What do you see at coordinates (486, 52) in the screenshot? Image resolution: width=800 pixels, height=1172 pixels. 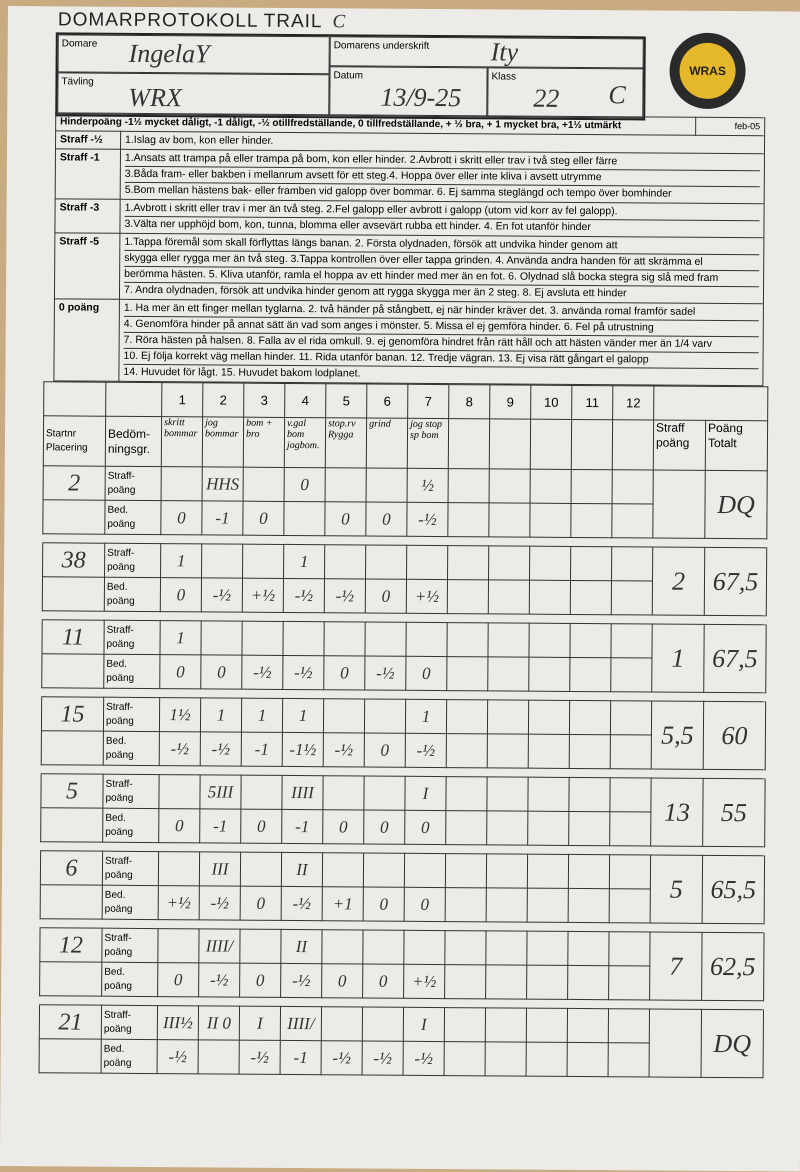 I see `underskrift-field: Domarens underskrift Ity` at bounding box center [486, 52].